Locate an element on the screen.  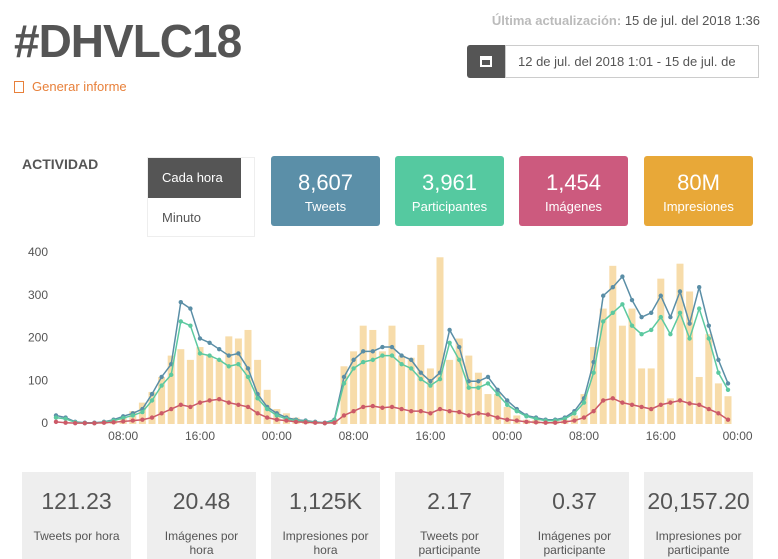
report-link: Generar informe is located at coordinates (70, 86).